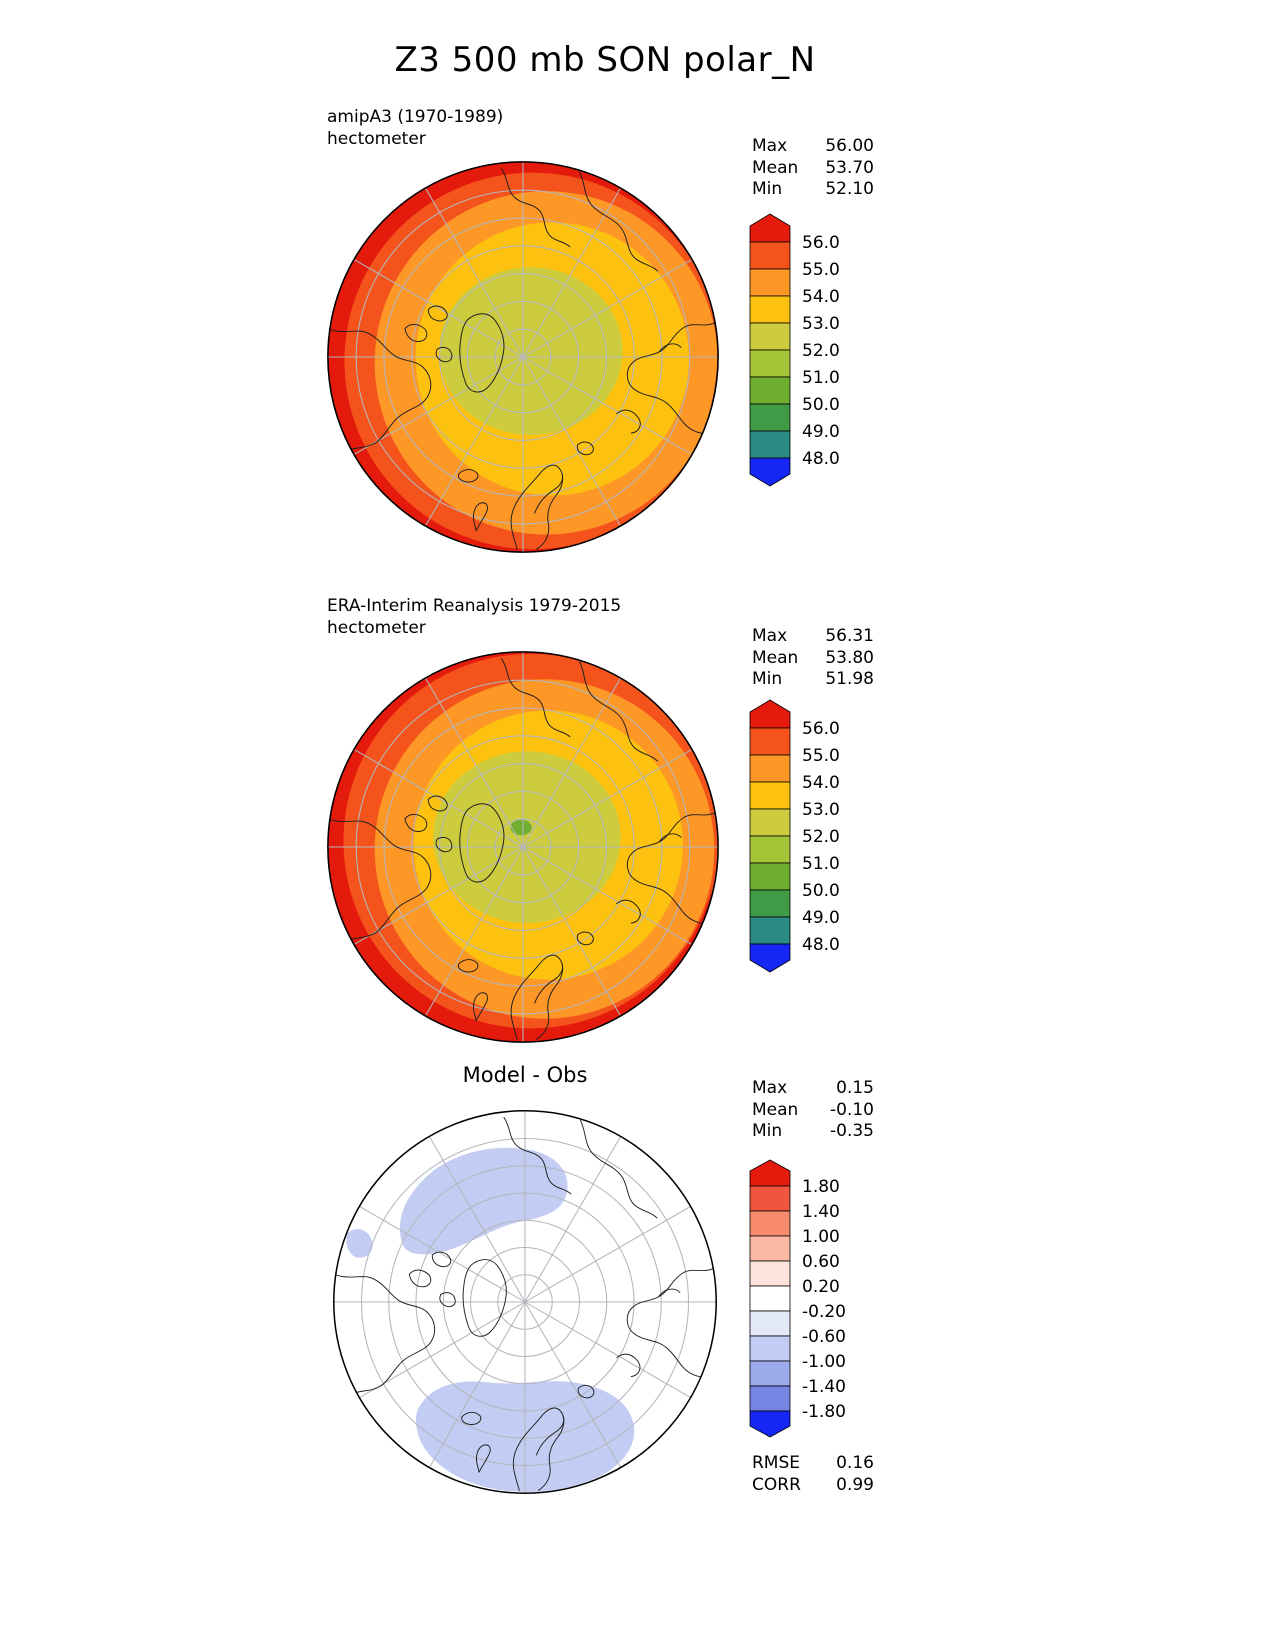  I want to click on map-amipA3, so click(523, 357).